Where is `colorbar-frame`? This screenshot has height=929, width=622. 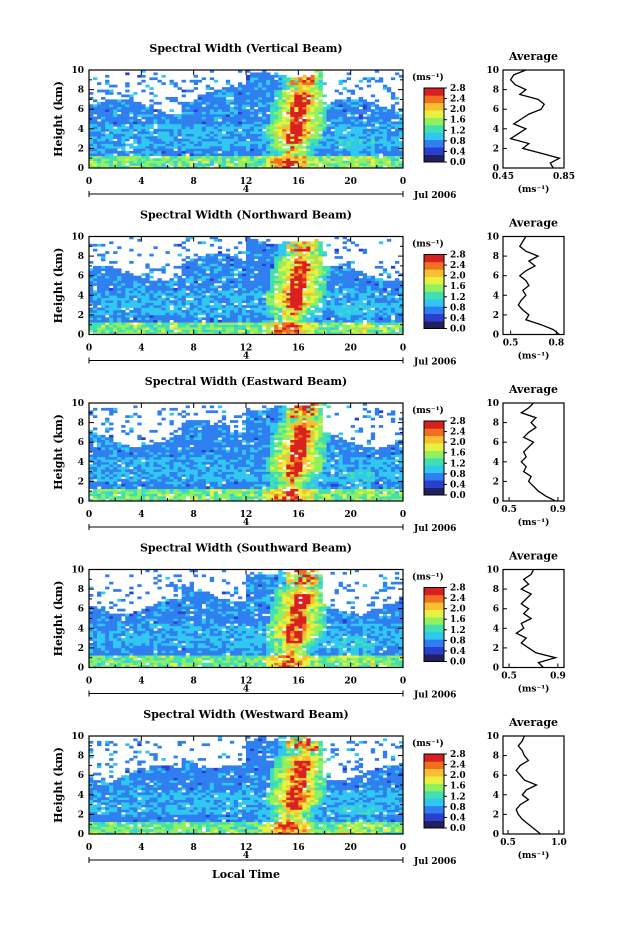 colorbar-frame is located at coordinates (434, 291).